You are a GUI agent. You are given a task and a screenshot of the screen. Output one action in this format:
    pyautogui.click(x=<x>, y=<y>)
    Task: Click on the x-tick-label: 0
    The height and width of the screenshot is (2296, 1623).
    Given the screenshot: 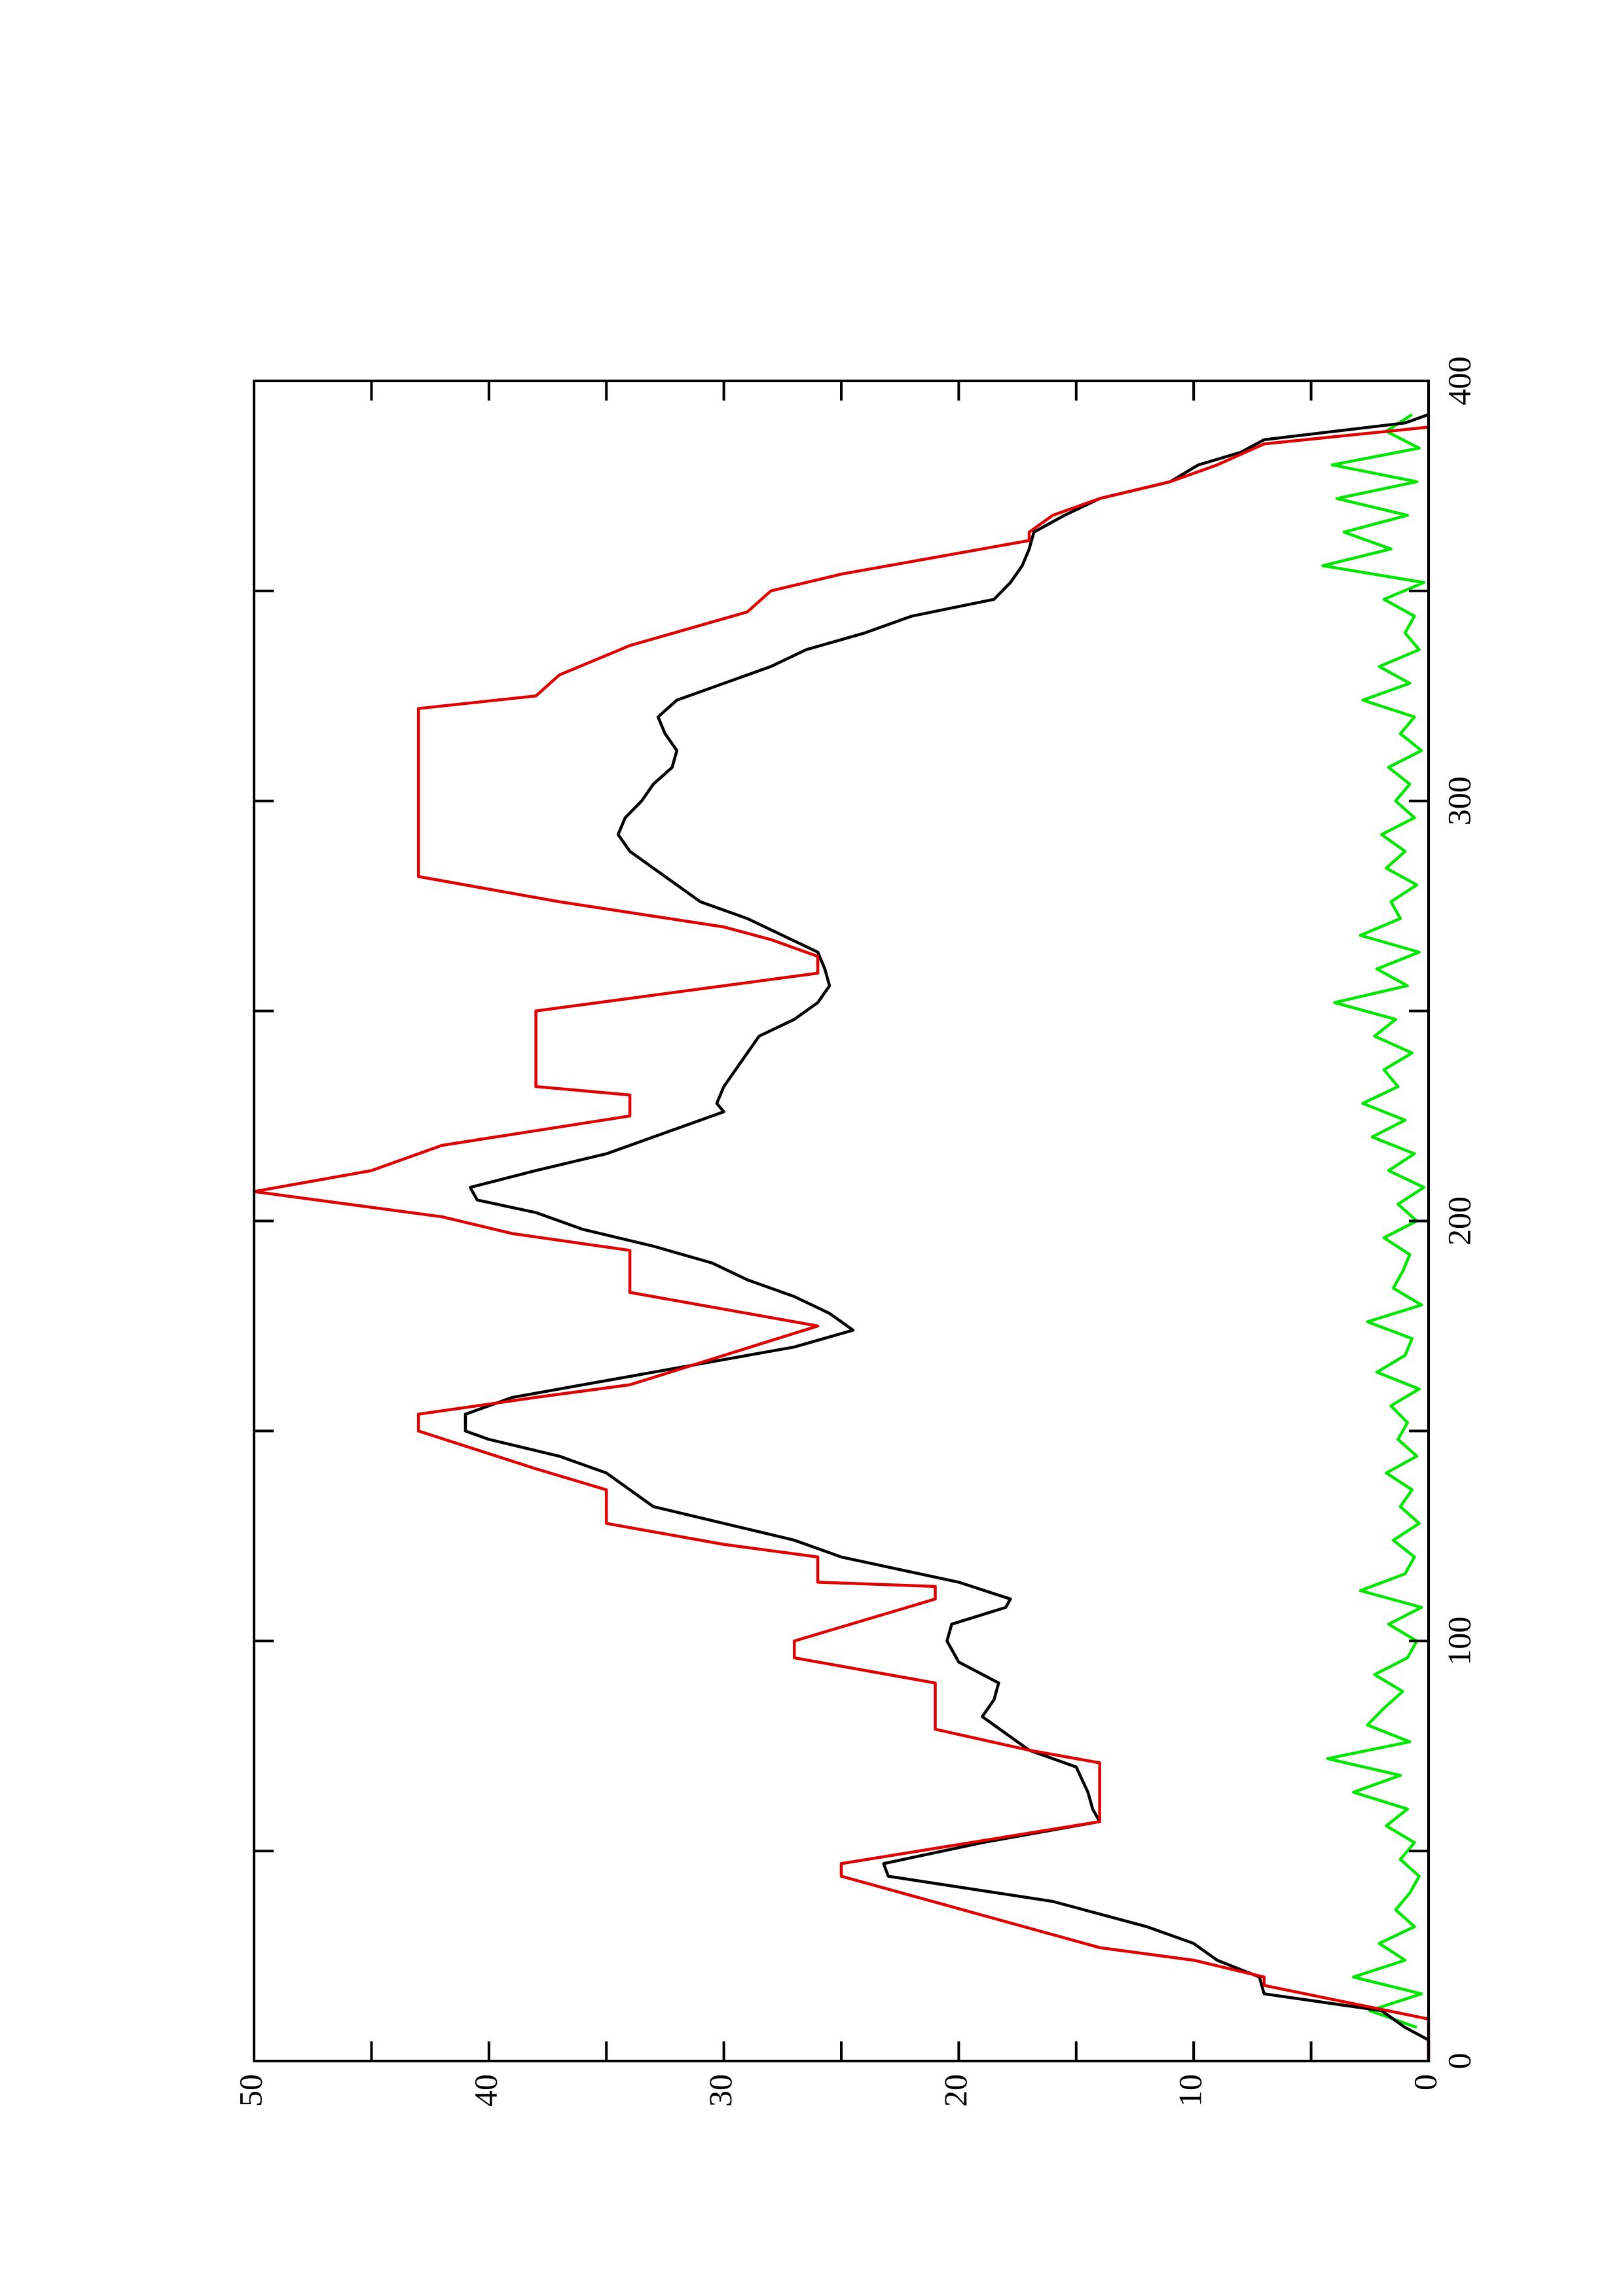 What is the action you would take?
    pyautogui.click(x=1458, y=2061)
    